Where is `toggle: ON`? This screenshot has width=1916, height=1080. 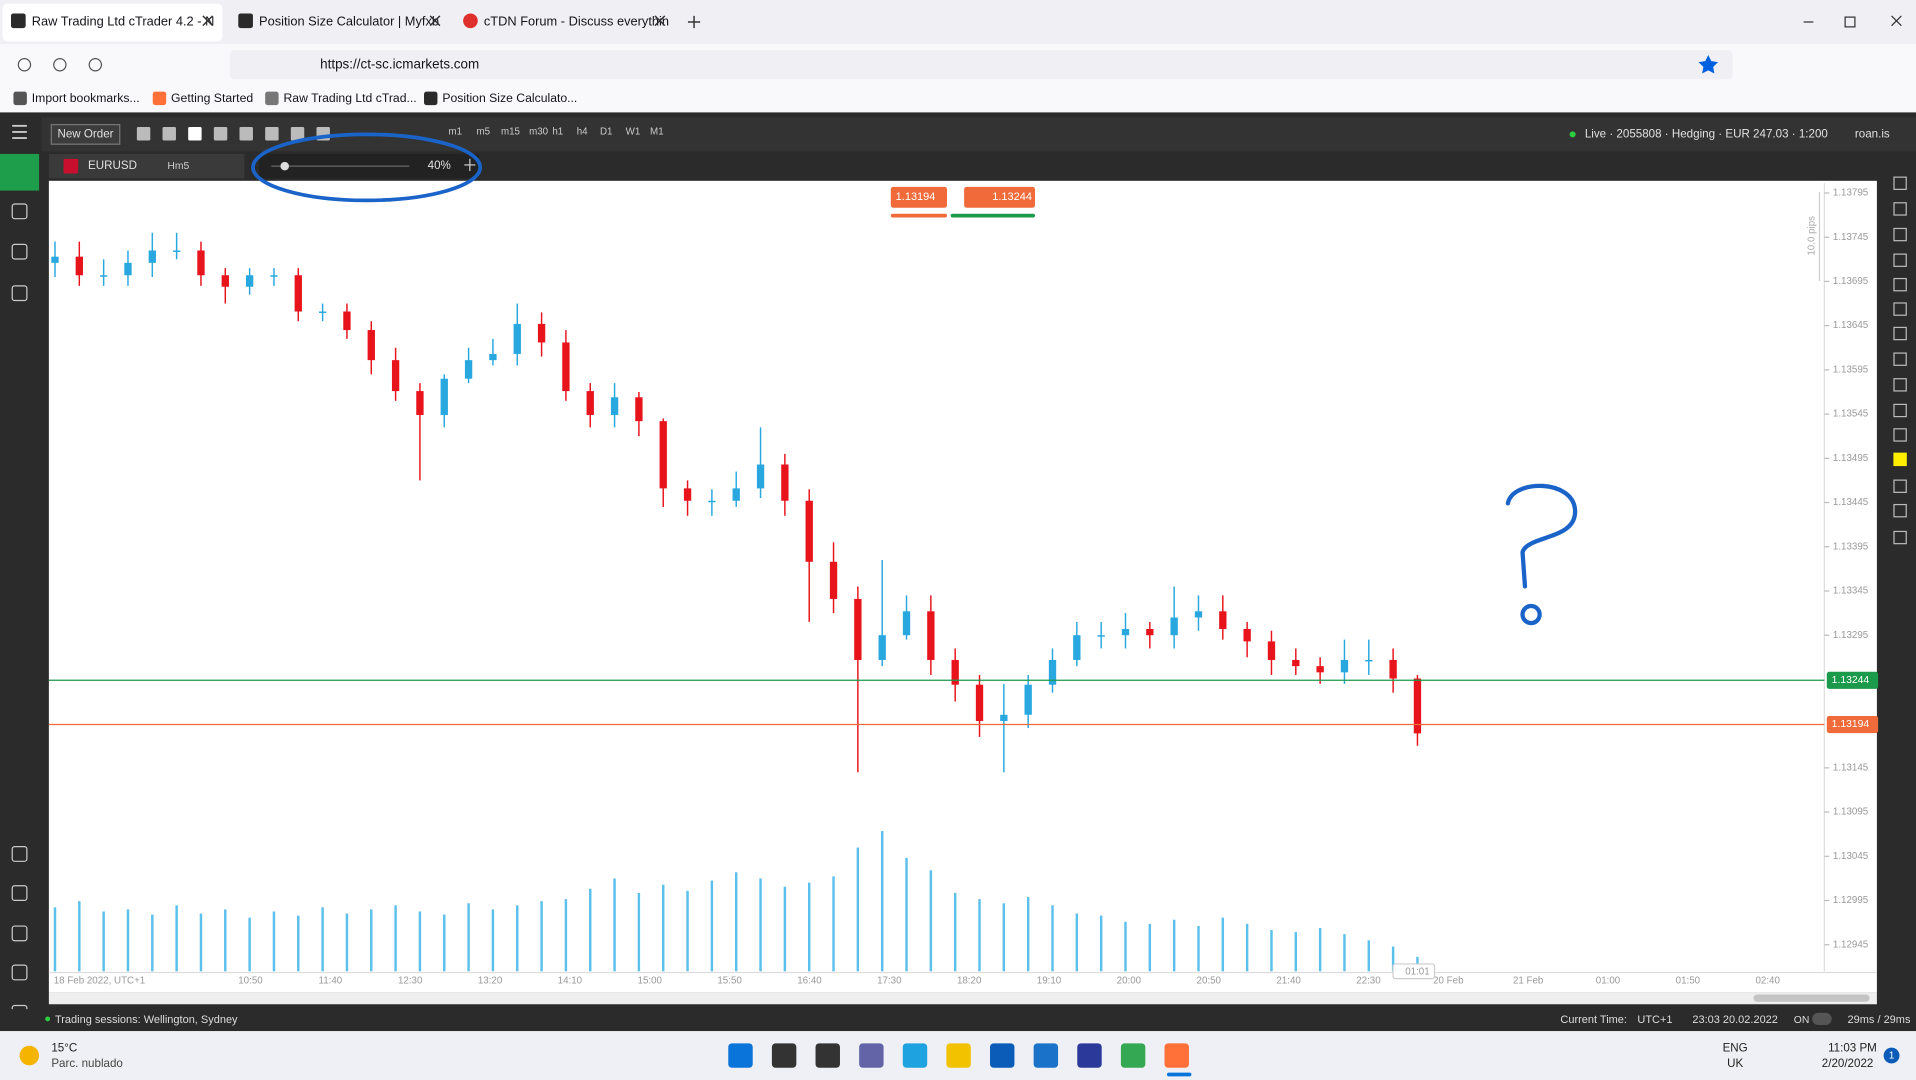 toggle: ON is located at coordinates (1802, 1020).